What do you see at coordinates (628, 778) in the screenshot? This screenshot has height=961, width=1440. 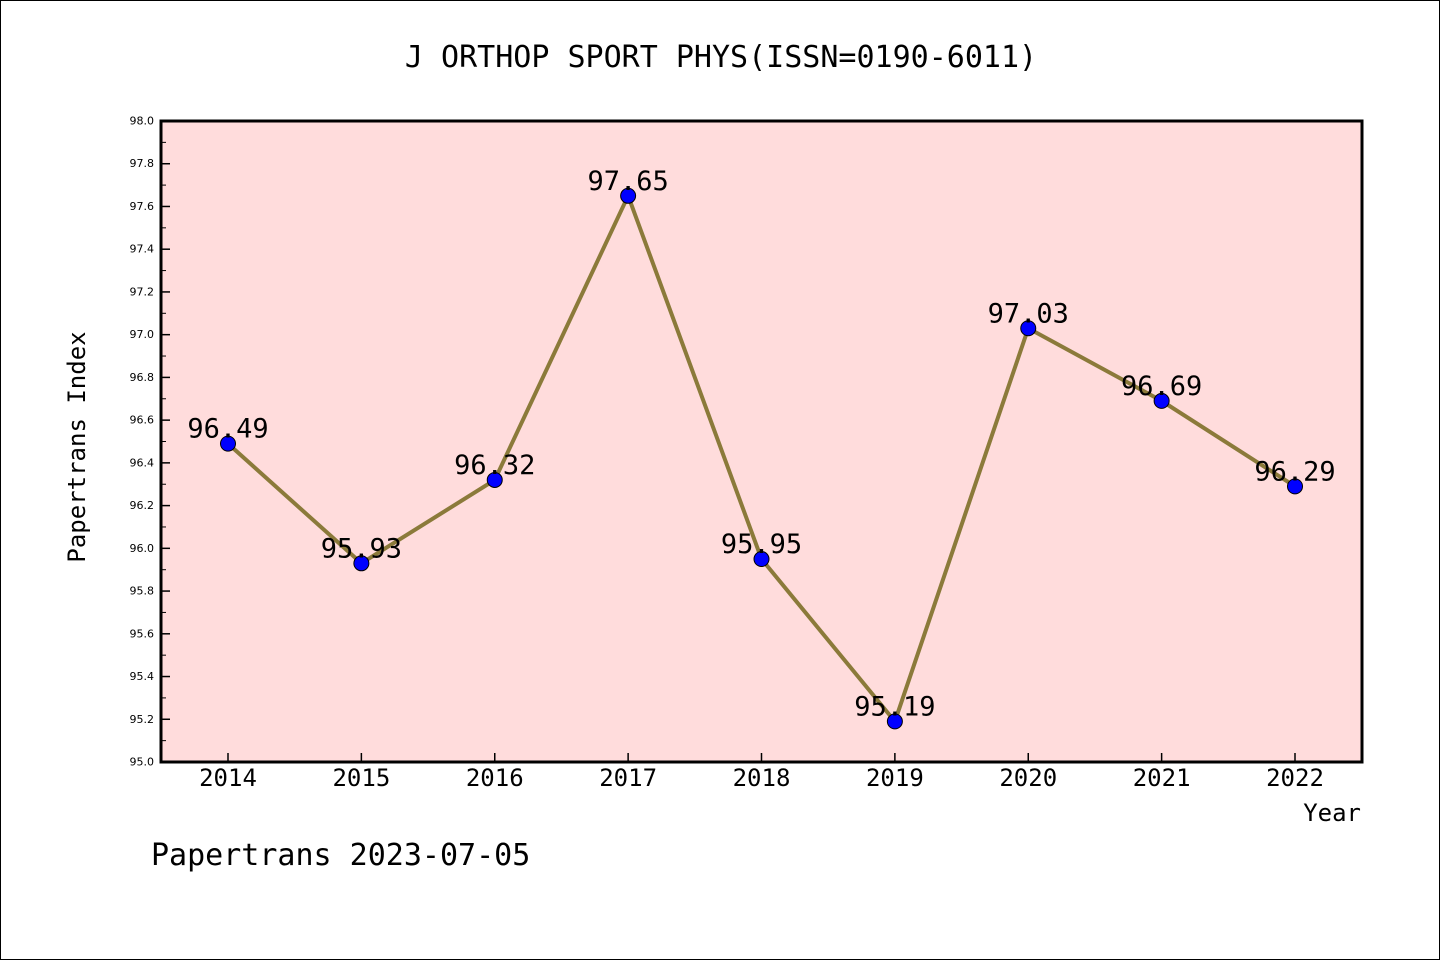 I see `x-tick-label: 2017` at bounding box center [628, 778].